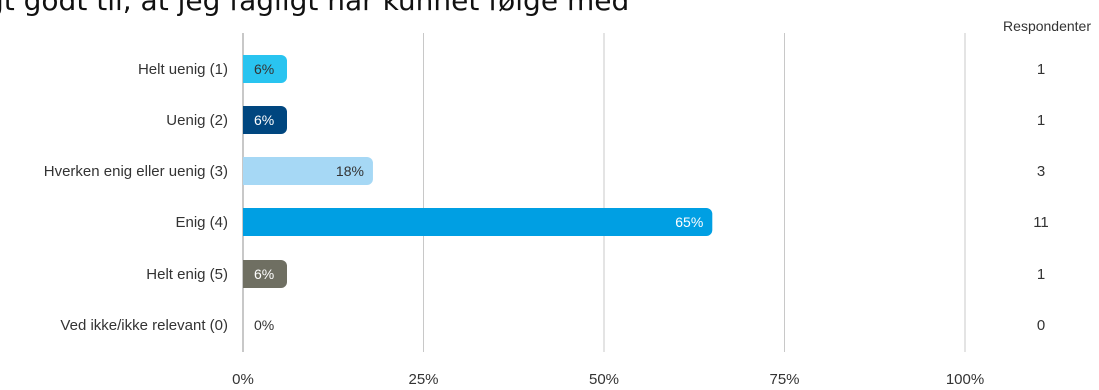 This screenshot has height=390, width=1099. I want to click on category-label: Enig (4), so click(201, 222).